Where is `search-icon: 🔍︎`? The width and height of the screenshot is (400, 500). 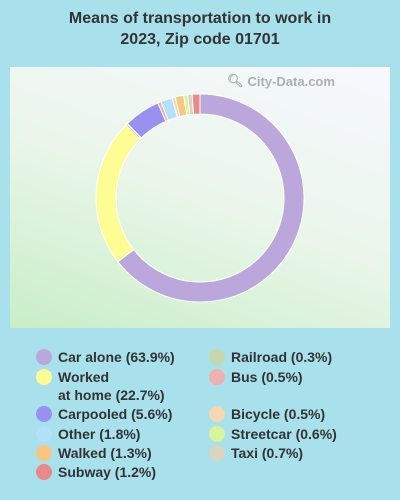 search-icon: 🔍︎ is located at coordinates (235, 80).